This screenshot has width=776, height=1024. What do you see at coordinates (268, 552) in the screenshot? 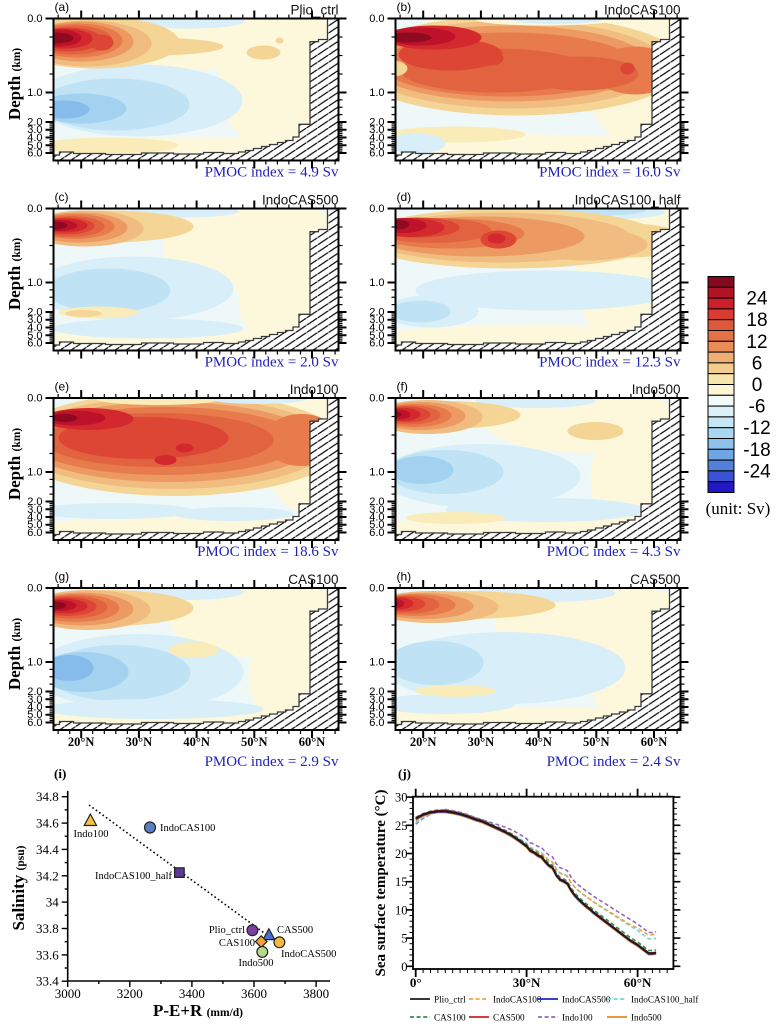
I see `svg-text: PMOC index = 18.6 Sv` at bounding box center [268, 552].